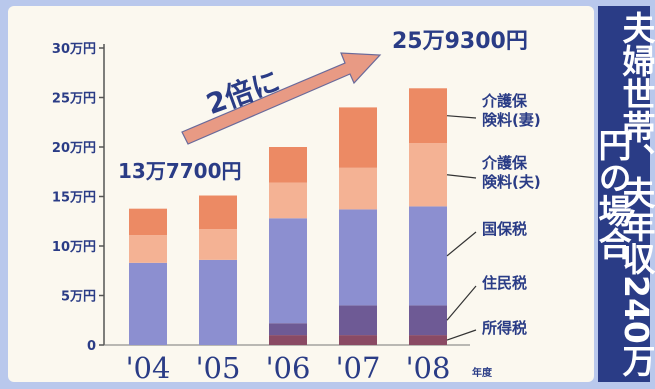 This screenshot has height=389, width=655. I want to click on legend-label: 国保税, so click(504, 229).